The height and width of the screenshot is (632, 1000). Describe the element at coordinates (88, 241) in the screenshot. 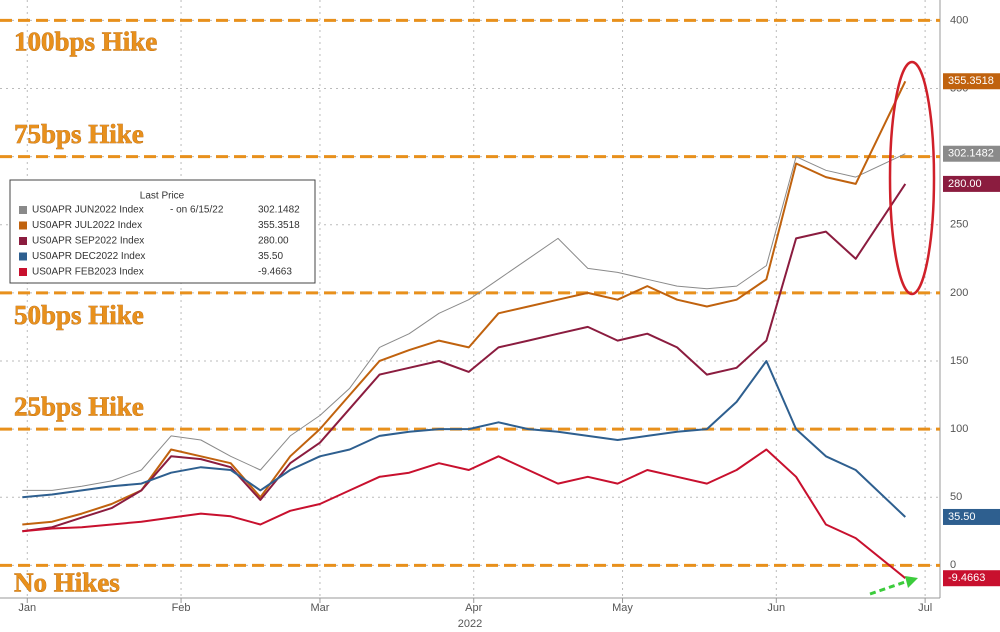

I see `legend-label: US0APR SEP2022 Index` at that location.